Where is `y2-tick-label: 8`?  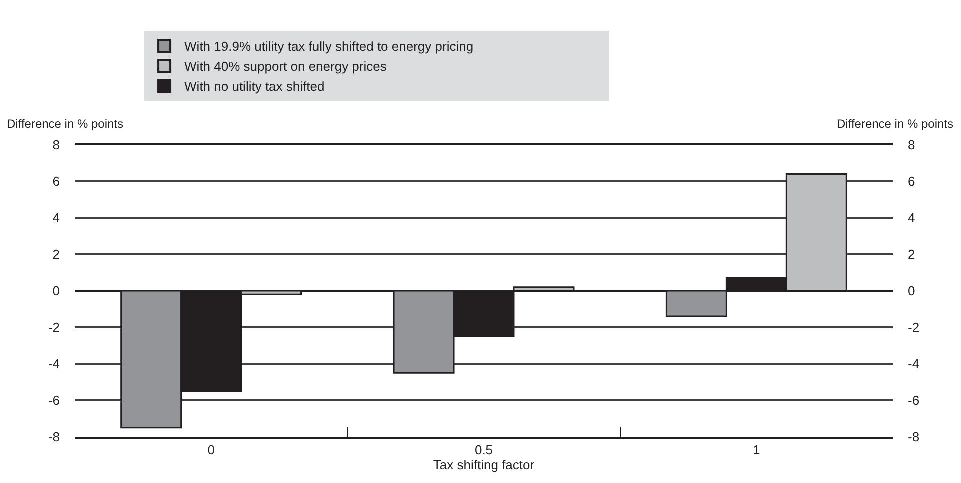
y2-tick-label: 8 is located at coordinates (912, 145).